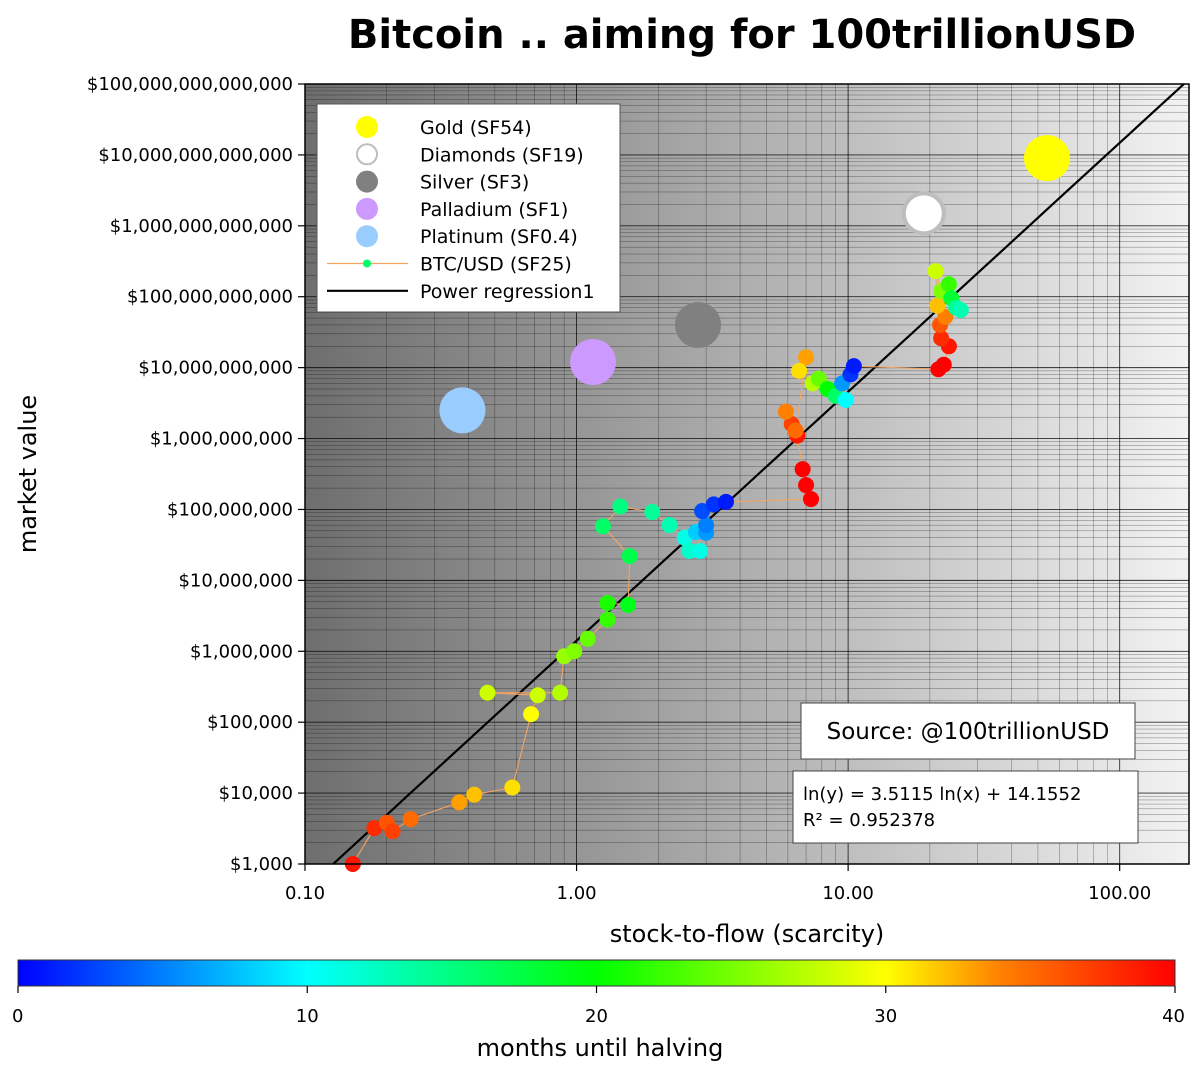 This screenshot has height=1074, width=1200. Describe the element at coordinates (28, 474) in the screenshot. I see `y-axis-label: market value` at that location.